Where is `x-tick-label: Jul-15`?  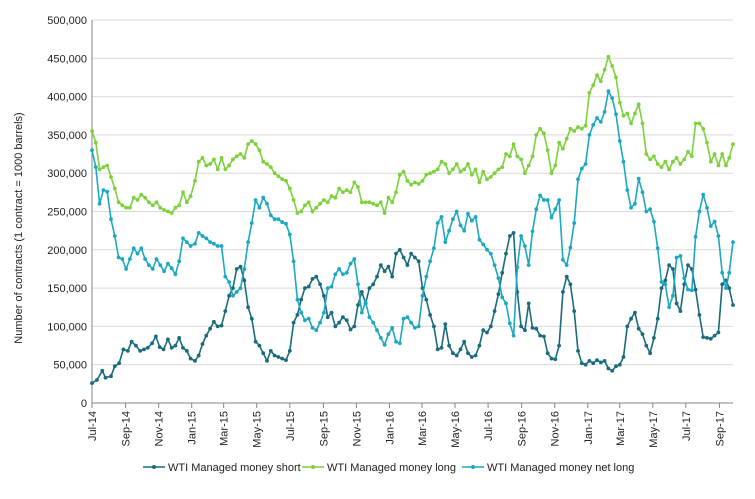
x-tick-label: Jul-15 is located at coordinates (291, 426).